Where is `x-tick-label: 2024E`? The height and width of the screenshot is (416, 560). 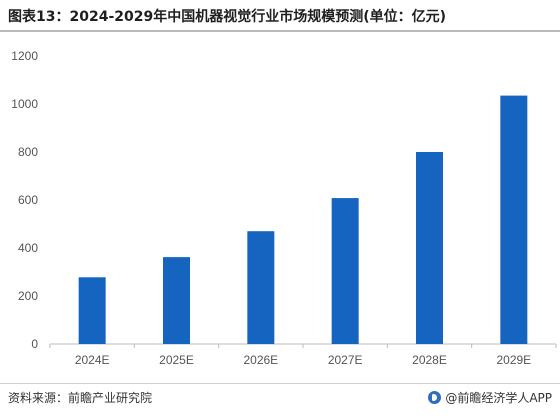 x-tick-label: 2024E is located at coordinates (92, 360).